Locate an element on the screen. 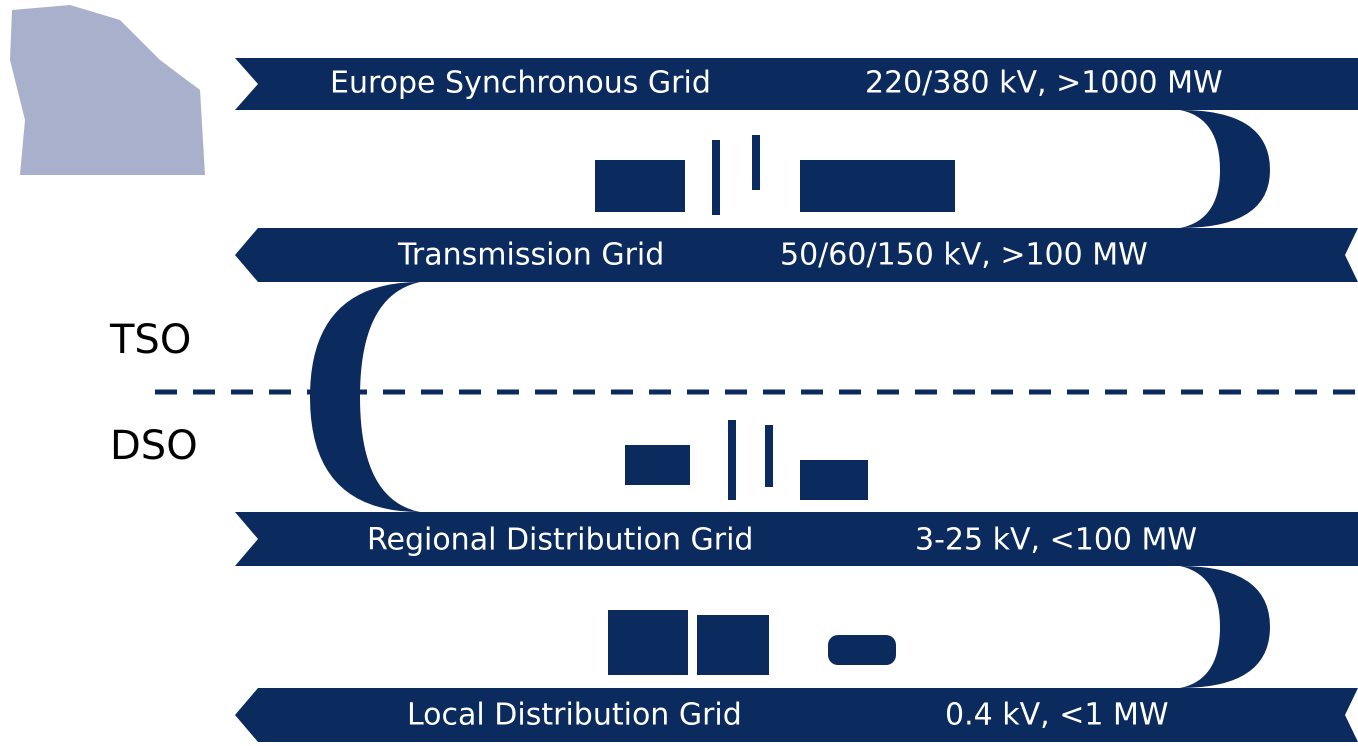 Image resolution: width=1358 pixels, height=746 pixels. band-name: Local Distribution Grid is located at coordinates (574, 715).